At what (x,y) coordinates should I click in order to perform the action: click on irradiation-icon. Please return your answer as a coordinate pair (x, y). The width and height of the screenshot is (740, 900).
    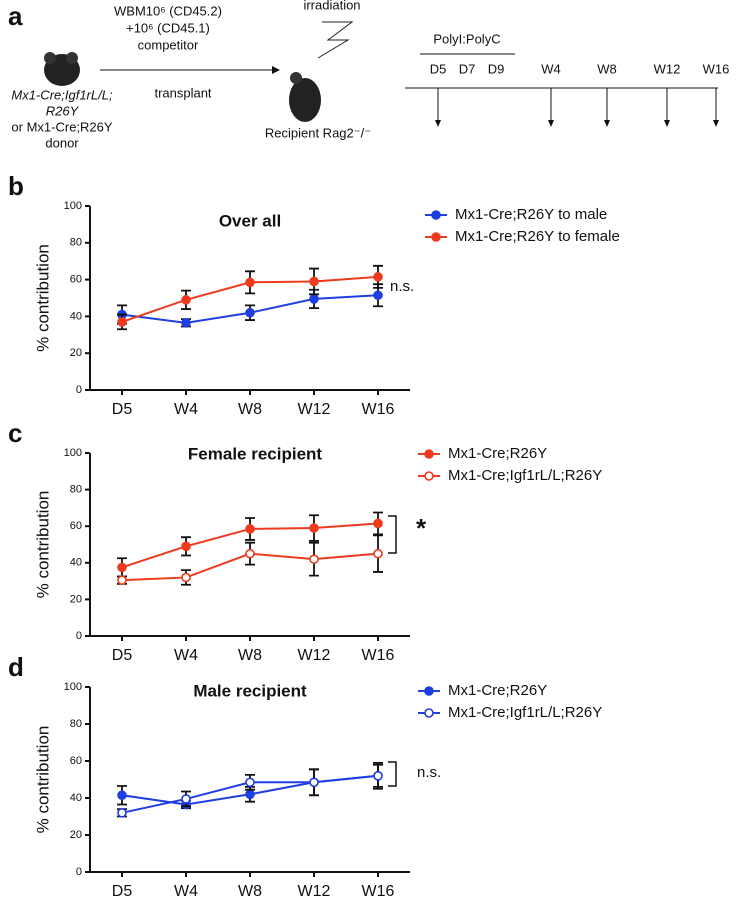
    Looking at the image, I should click on (335, 40).